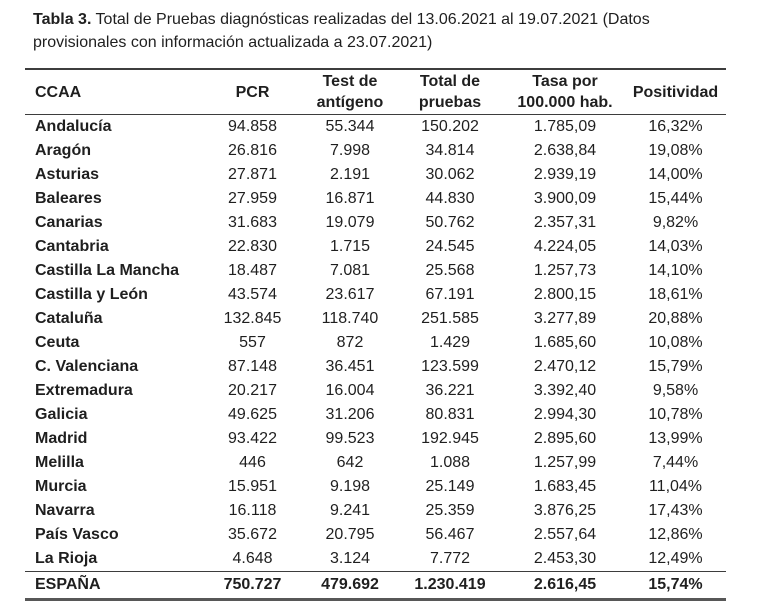 This screenshot has width=772, height=602. Describe the element at coordinates (252, 150) in the screenshot. I see `table-cell: 26.816` at that location.